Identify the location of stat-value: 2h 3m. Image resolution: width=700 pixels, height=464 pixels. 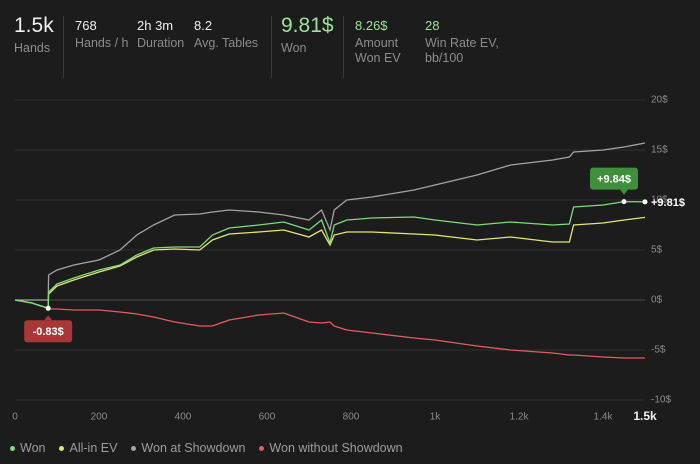
(155, 25).